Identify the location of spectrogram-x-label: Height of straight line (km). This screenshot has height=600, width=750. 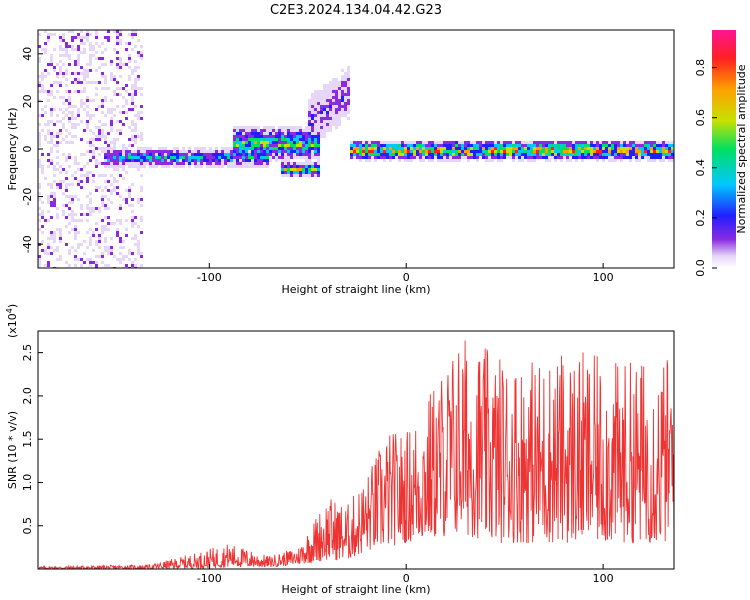
(355, 289).